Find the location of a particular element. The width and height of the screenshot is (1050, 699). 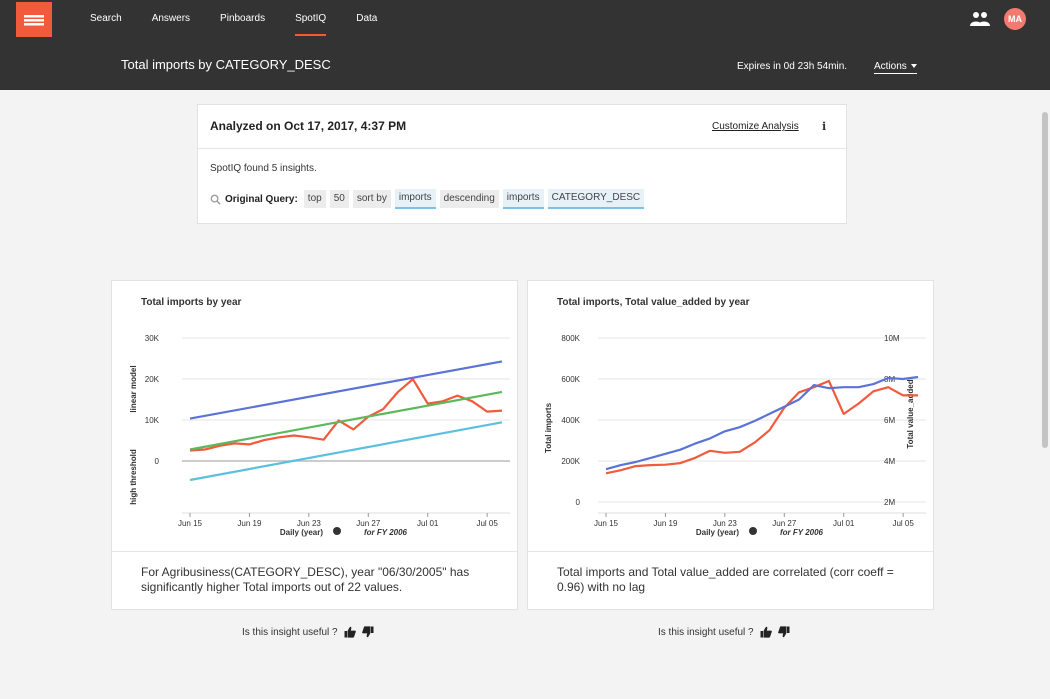

main-nav: Search Answers Pinboards SpotIQ Data is located at coordinates (233, 19).